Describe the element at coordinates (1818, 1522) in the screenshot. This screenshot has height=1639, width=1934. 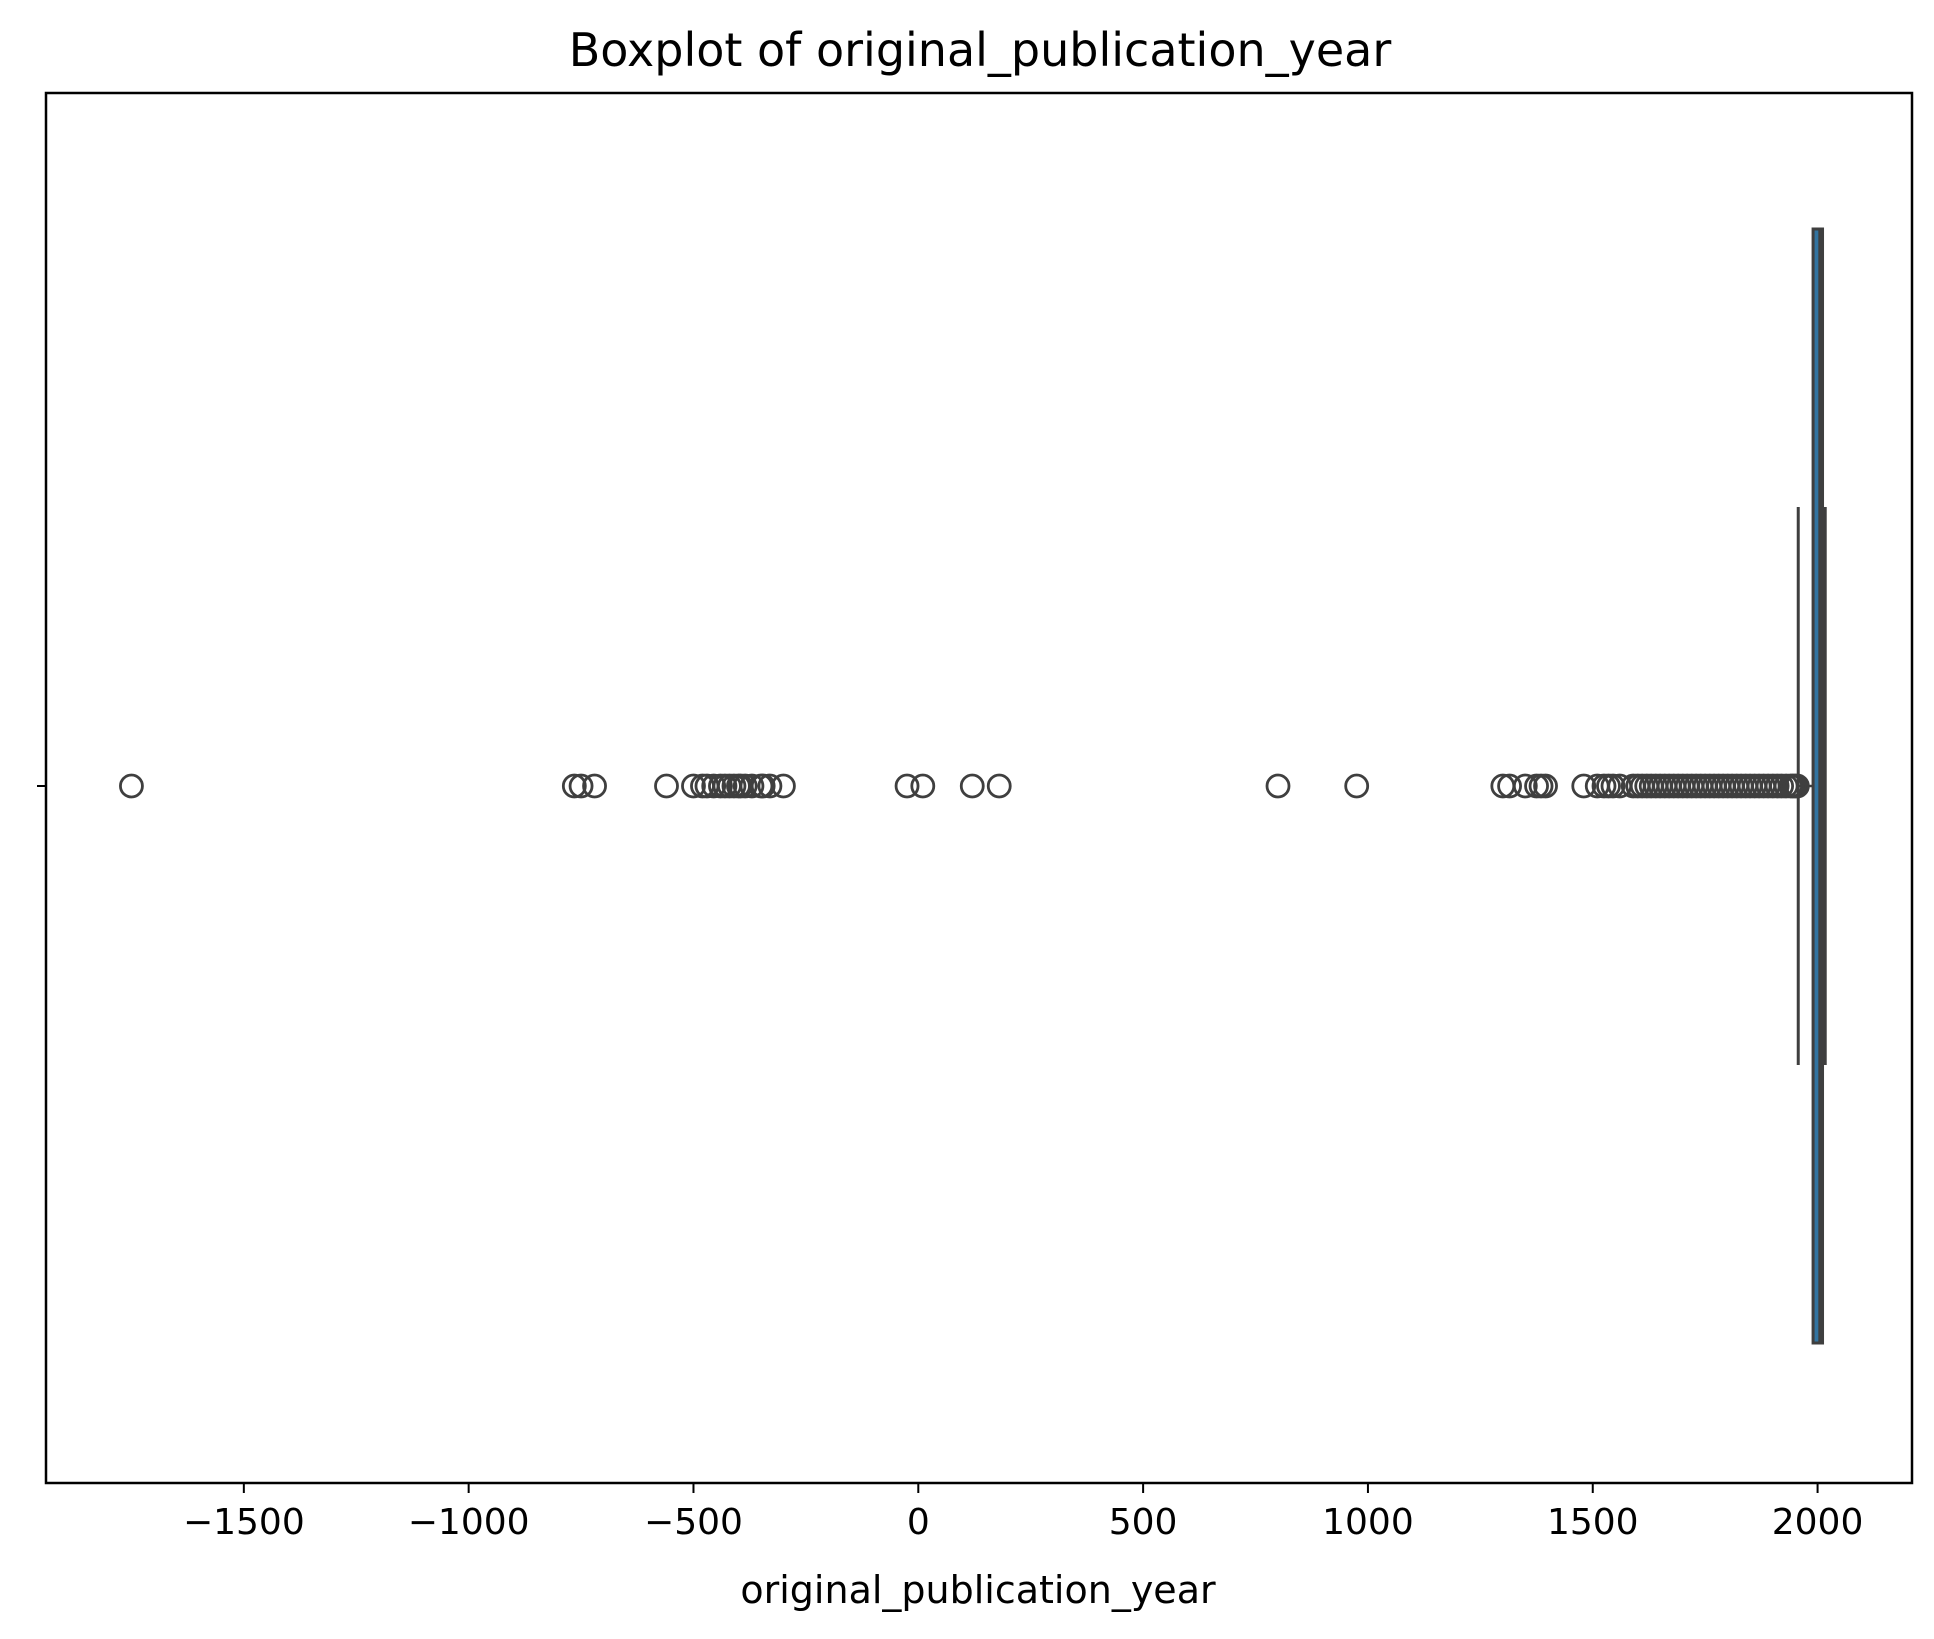
I see `x-tick-label: 2000` at that location.